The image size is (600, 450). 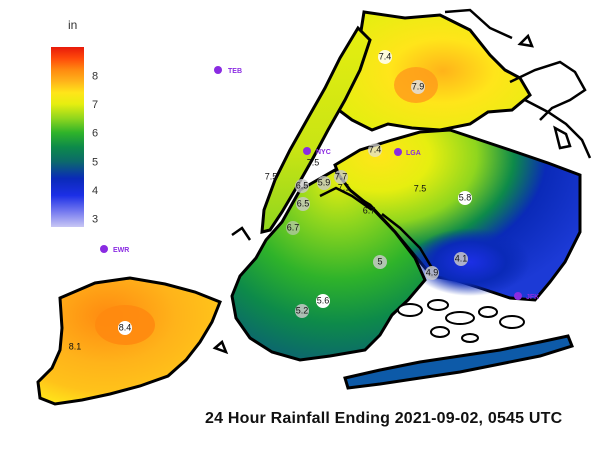 What do you see at coordinates (458, 362) in the screenshot?
I see `rockaway-region` at bounding box center [458, 362].